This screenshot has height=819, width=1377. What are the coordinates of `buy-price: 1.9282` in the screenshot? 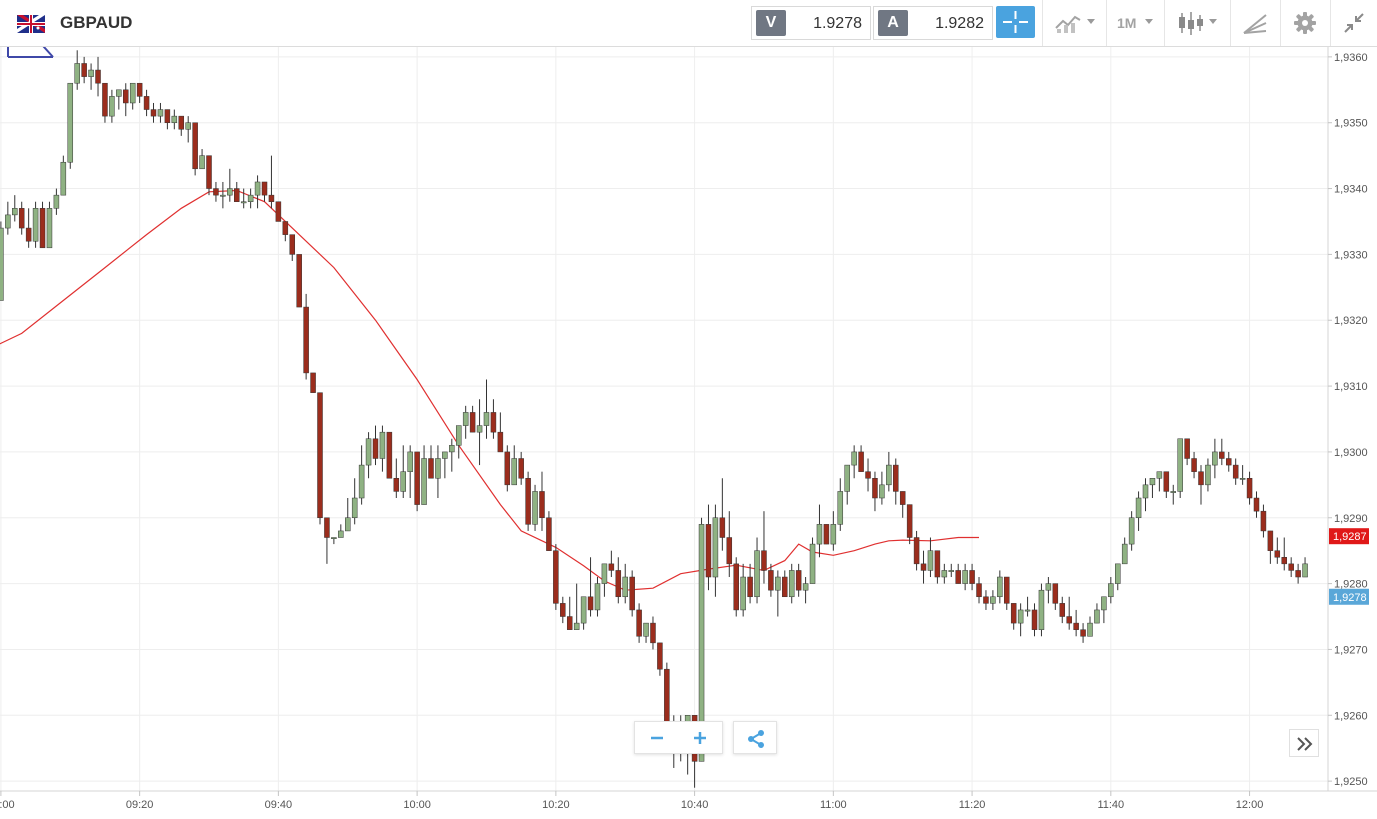 It's located at (959, 23).